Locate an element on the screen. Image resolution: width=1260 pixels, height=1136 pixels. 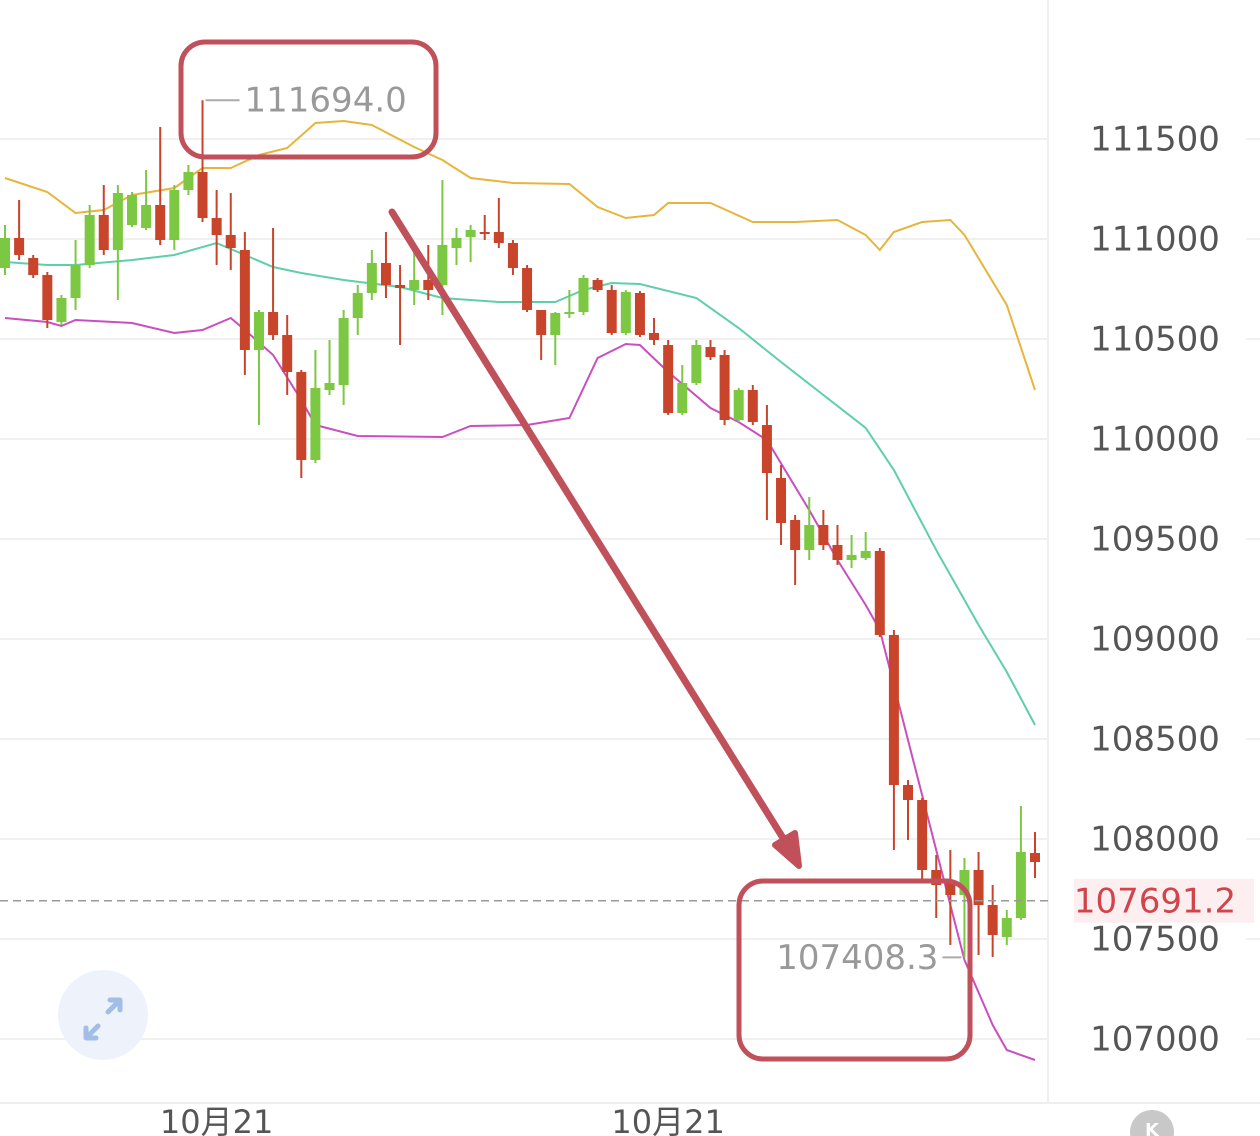
badge-text: K is located at coordinates (1152, 1128).